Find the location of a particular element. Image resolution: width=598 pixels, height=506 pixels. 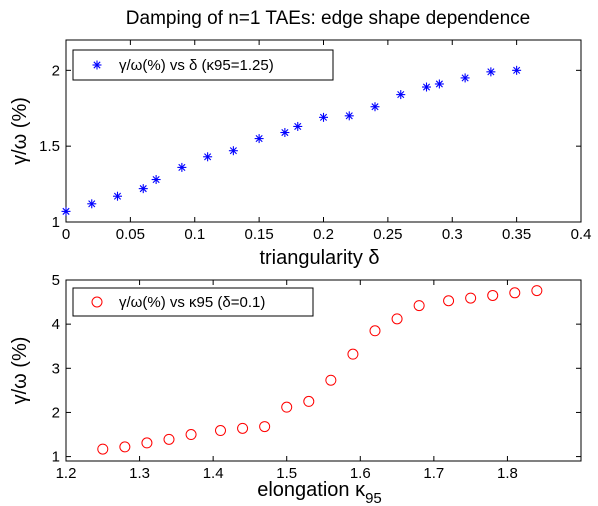

x-tick-label: 0.3 is located at coordinates (452, 234).